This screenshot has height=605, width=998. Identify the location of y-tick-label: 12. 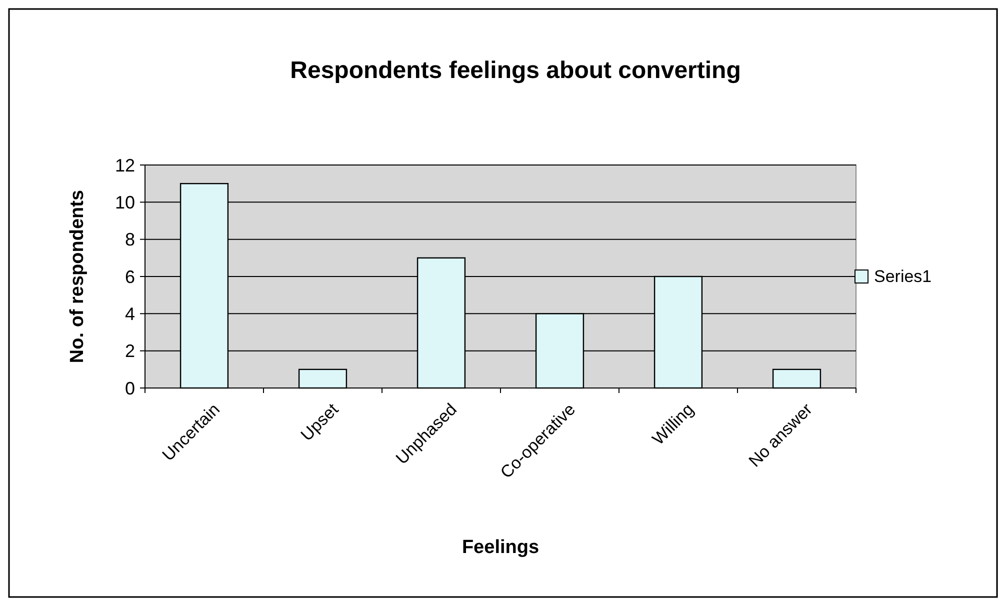
(124, 165).